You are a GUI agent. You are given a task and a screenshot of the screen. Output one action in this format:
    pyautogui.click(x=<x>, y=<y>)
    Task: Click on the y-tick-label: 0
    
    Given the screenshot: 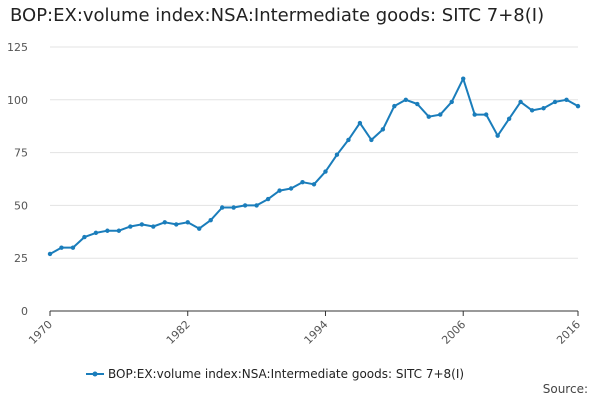 What is the action you would take?
    pyautogui.click(x=24, y=311)
    